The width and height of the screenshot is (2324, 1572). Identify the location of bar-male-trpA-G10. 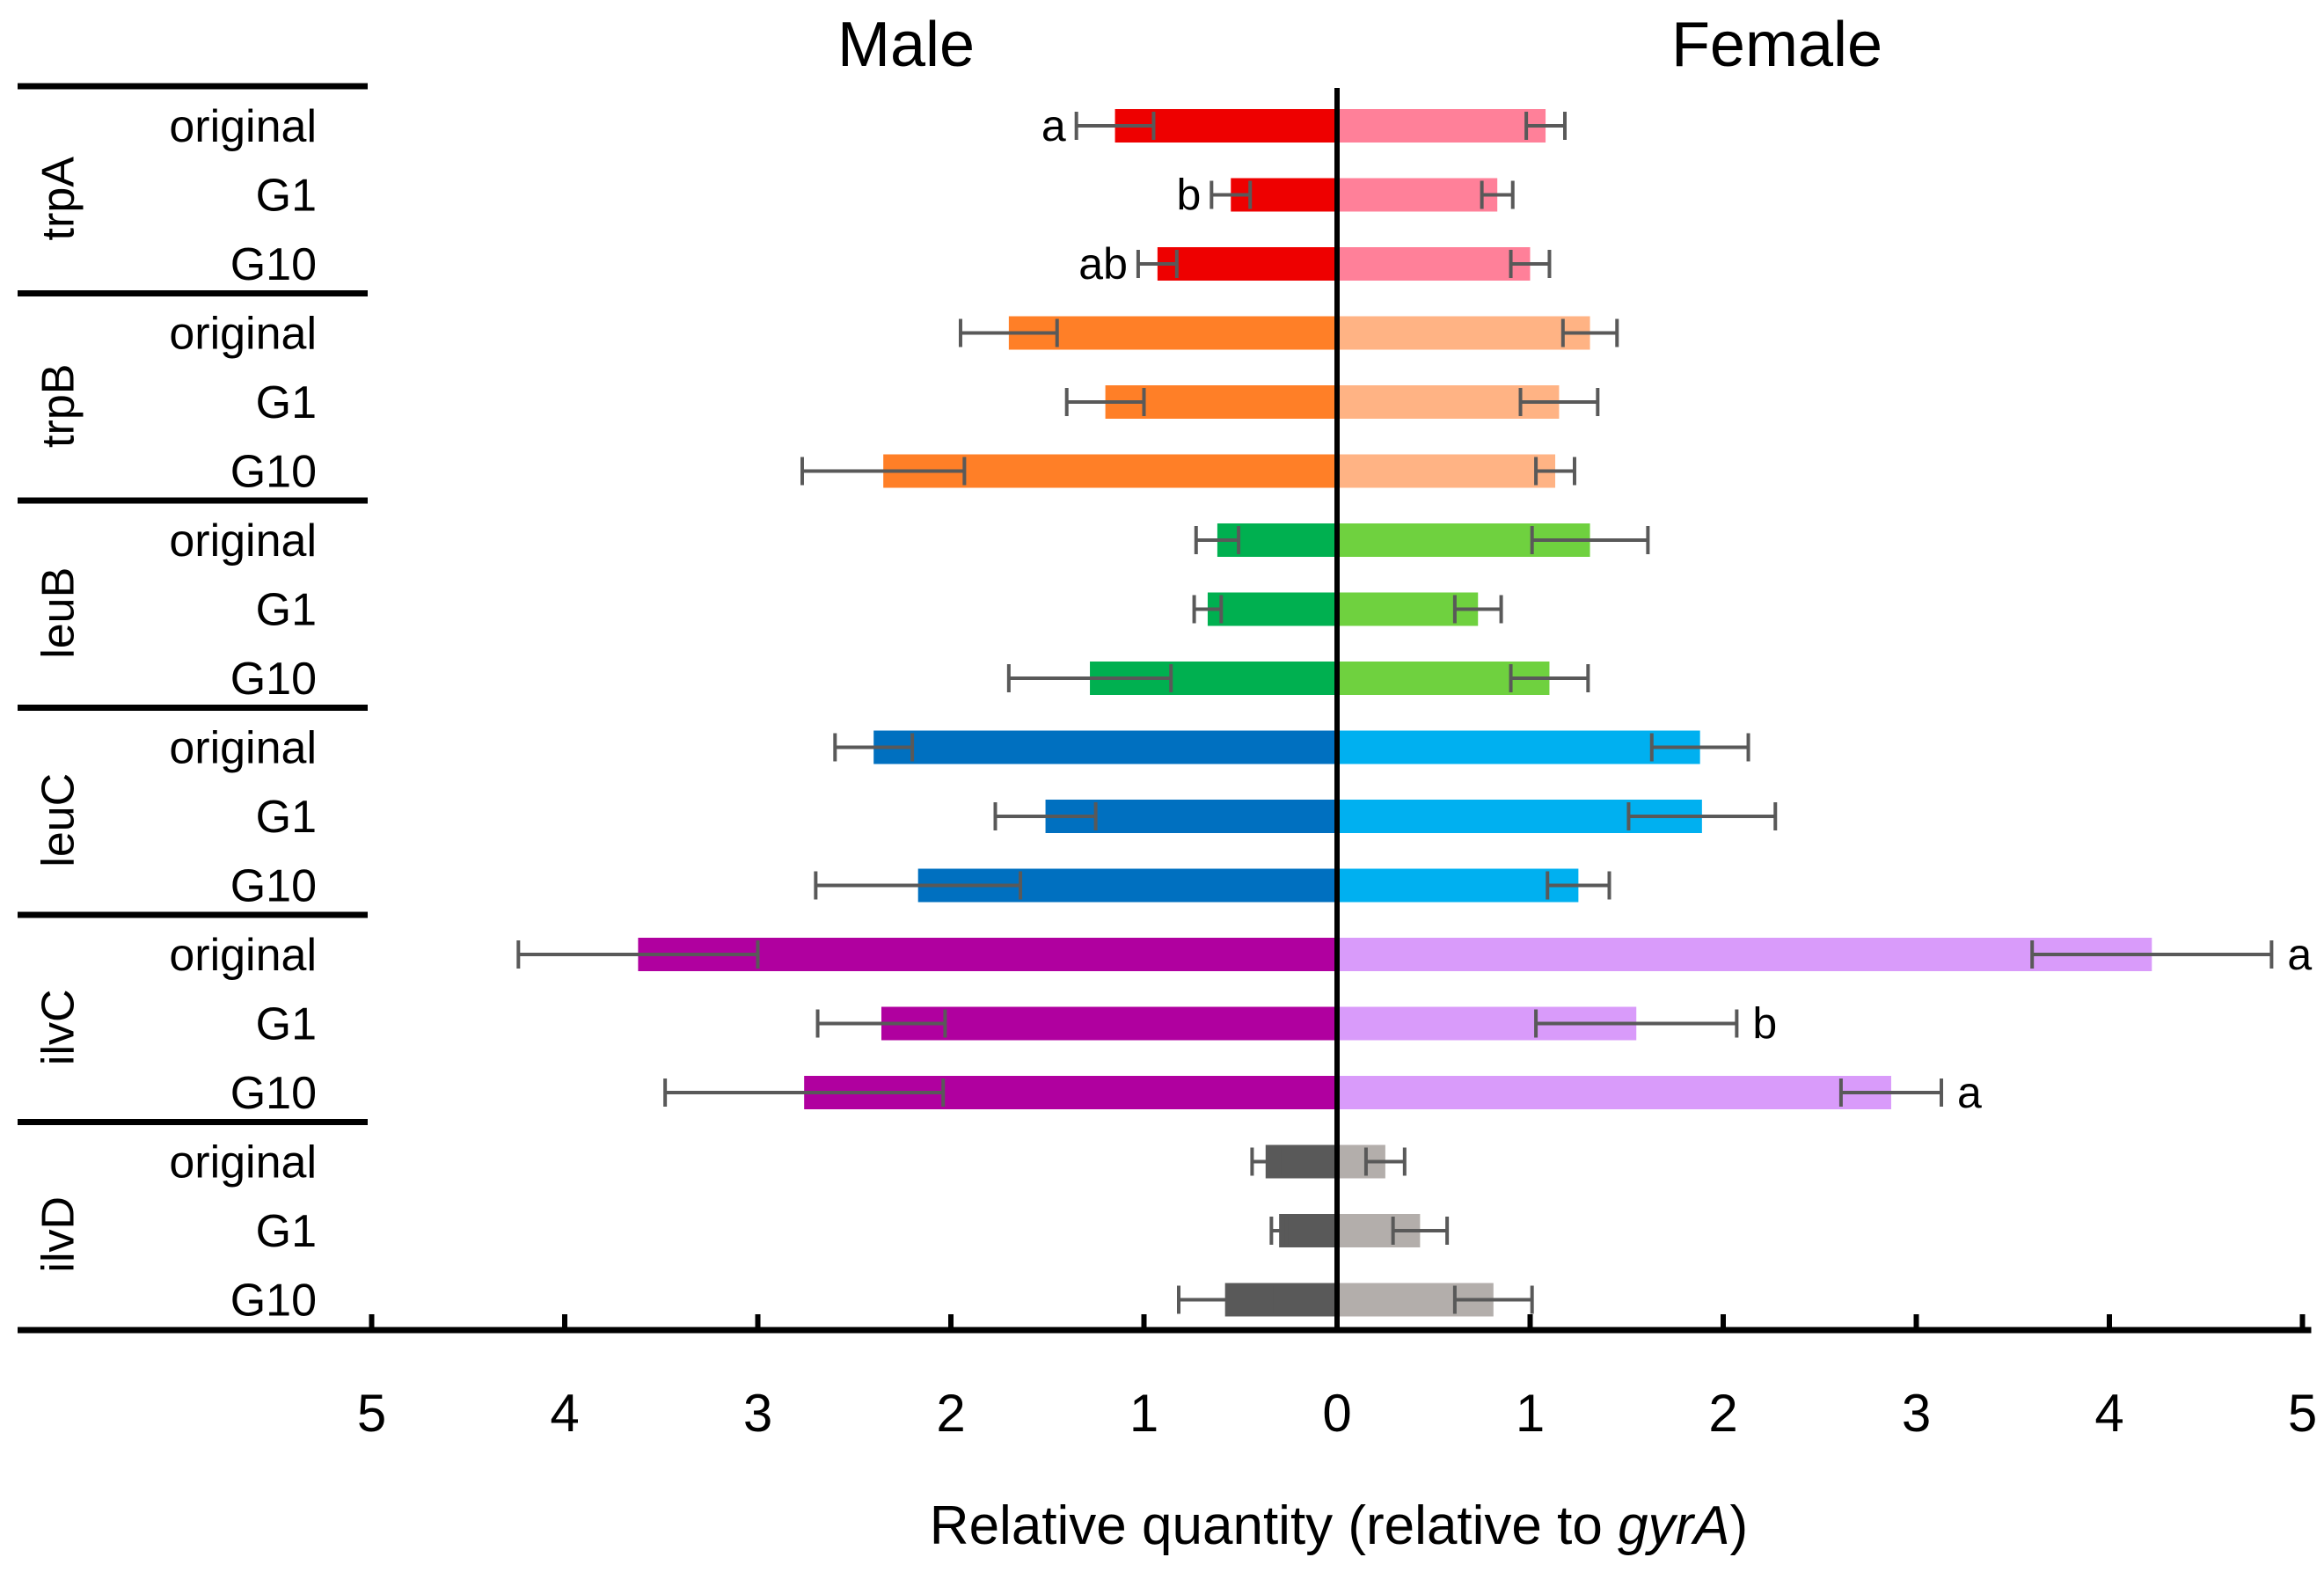
(1247, 264).